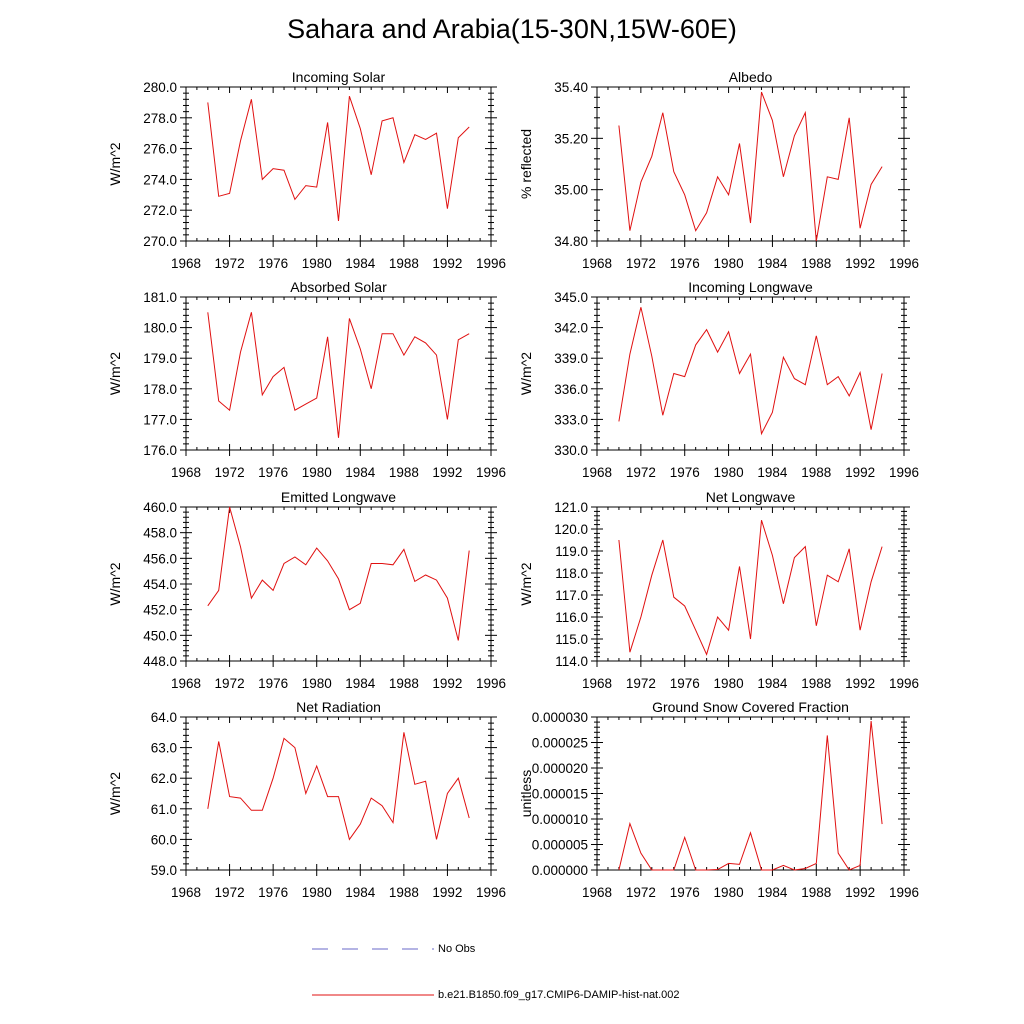 This screenshot has width=1024, height=1024. I want to click on y-tick-label: 336.0, so click(571, 389).